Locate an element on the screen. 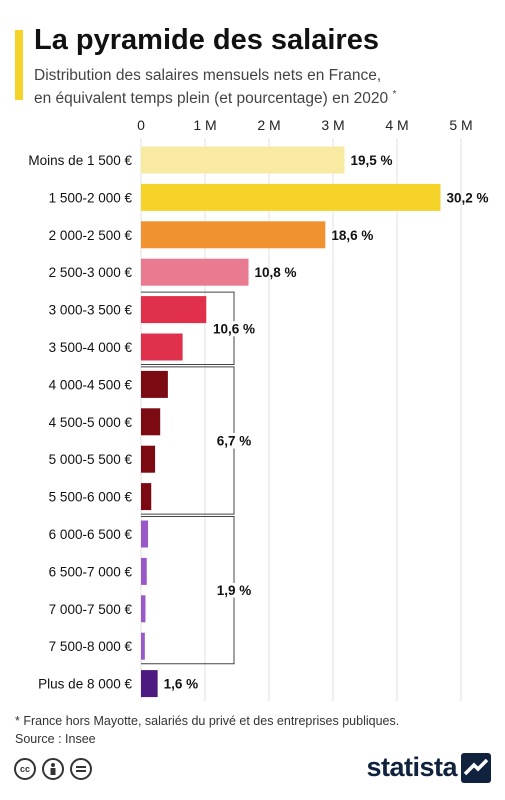  category-label: 2 500-3 000 € is located at coordinates (91, 272).